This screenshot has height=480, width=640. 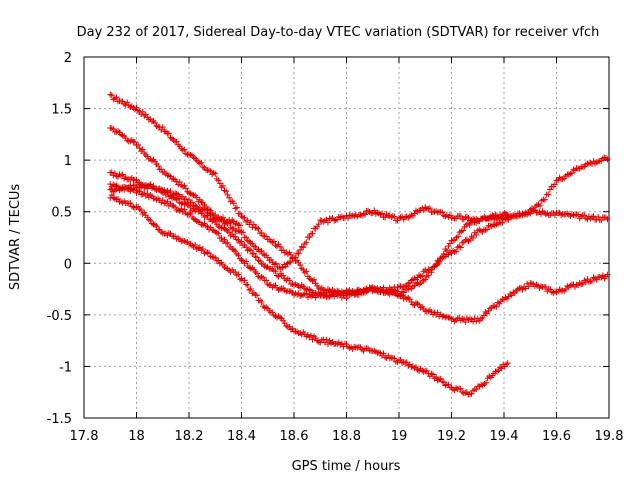 I want to click on x-tick-label: 18.4, so click(x=241, y=436).